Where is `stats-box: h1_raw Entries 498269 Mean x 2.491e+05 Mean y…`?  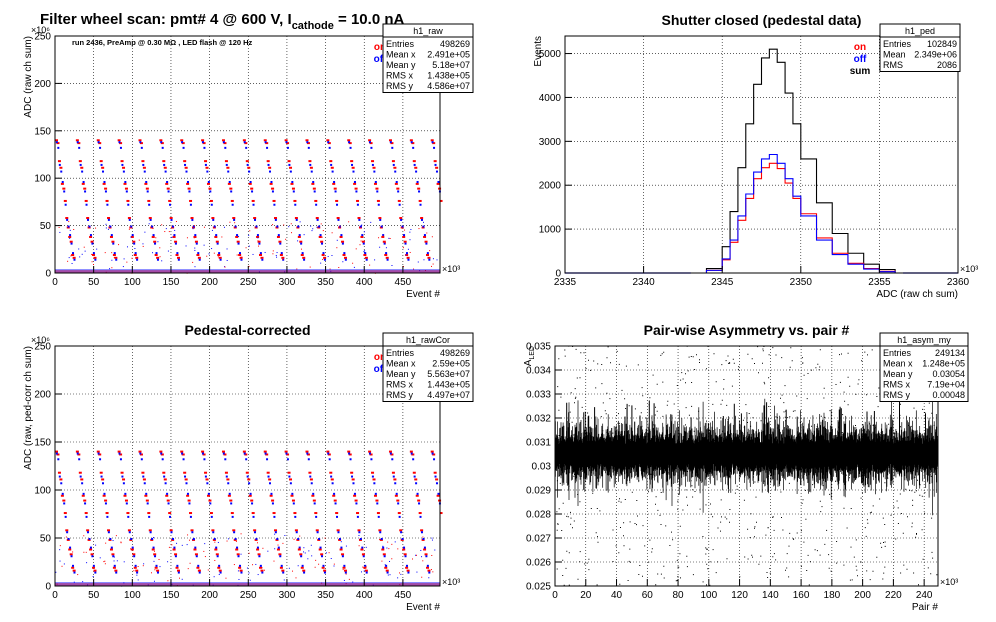 stats-box: h1_raw Entries 498269 Mean x 2.491e+05 Mean y… is located at coordinates (428, 58).